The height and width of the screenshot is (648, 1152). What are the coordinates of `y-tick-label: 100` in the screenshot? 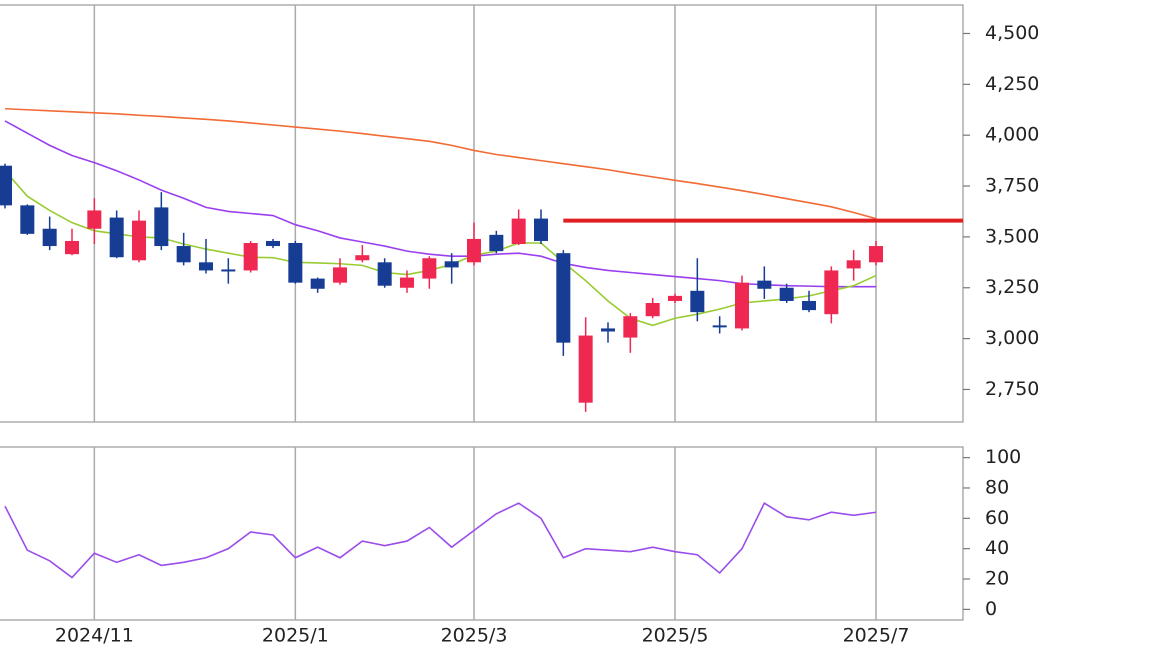 It's located at (1003, 457).